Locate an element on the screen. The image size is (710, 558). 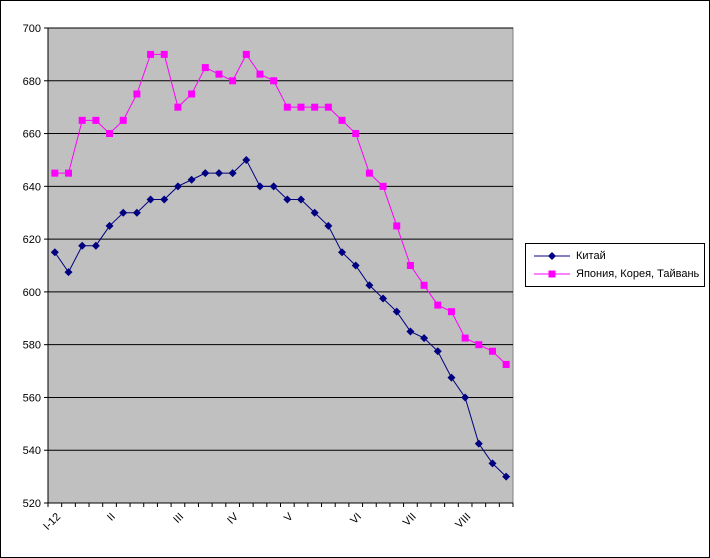
x-tick-label: III is located at coordinates (178, 518).